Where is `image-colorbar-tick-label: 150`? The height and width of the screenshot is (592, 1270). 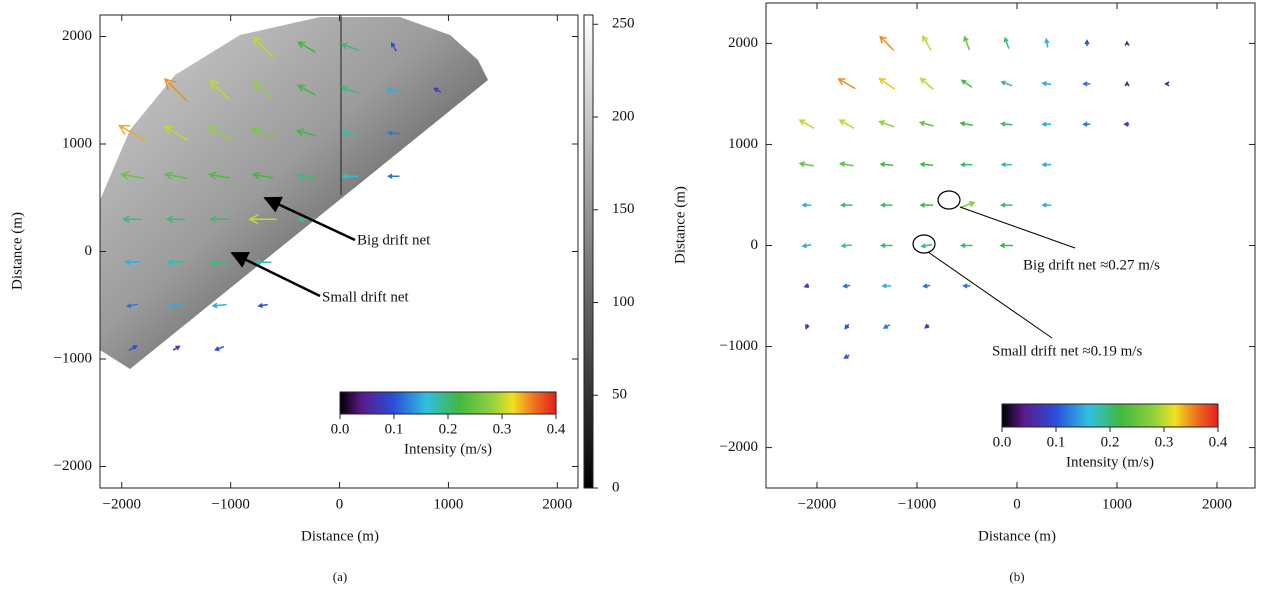
image-colorbar-tick-label: 150 is located at coordinates (623, 209).